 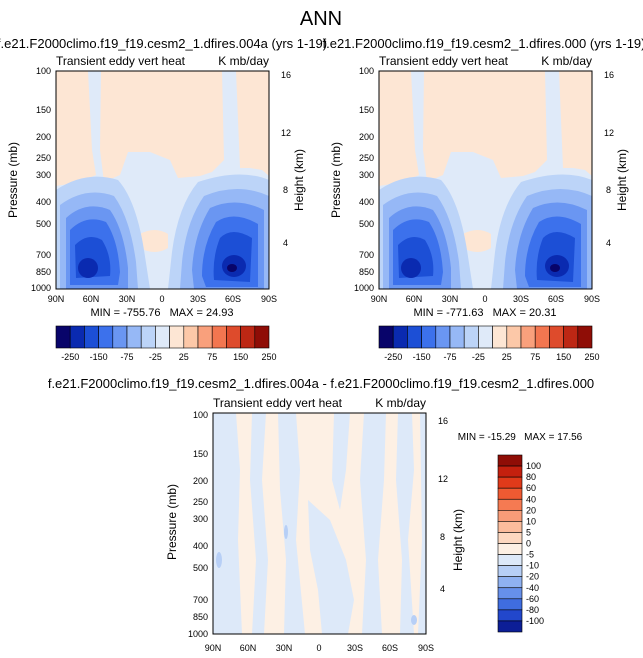 I want to click on panel-1-height-tick-label: 8, so click(x=285, y=190).